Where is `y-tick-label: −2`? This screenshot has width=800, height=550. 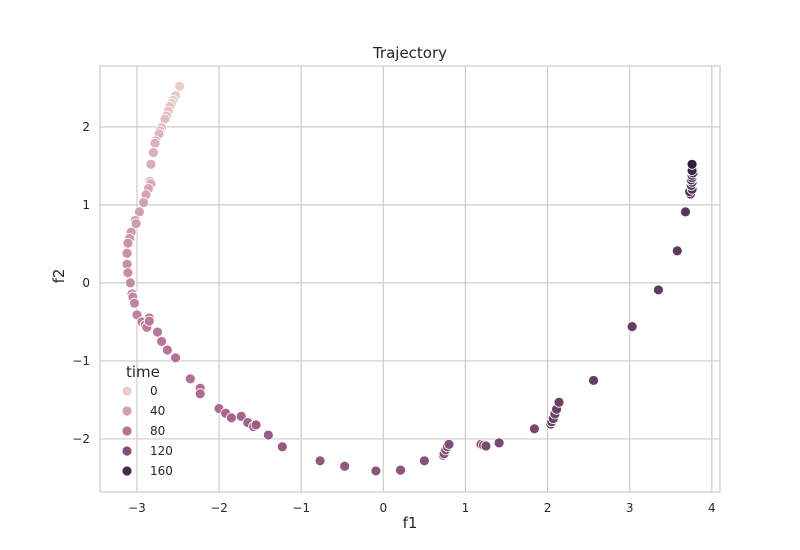 y-tick-label: −2 is located at coordinates (81, 439).